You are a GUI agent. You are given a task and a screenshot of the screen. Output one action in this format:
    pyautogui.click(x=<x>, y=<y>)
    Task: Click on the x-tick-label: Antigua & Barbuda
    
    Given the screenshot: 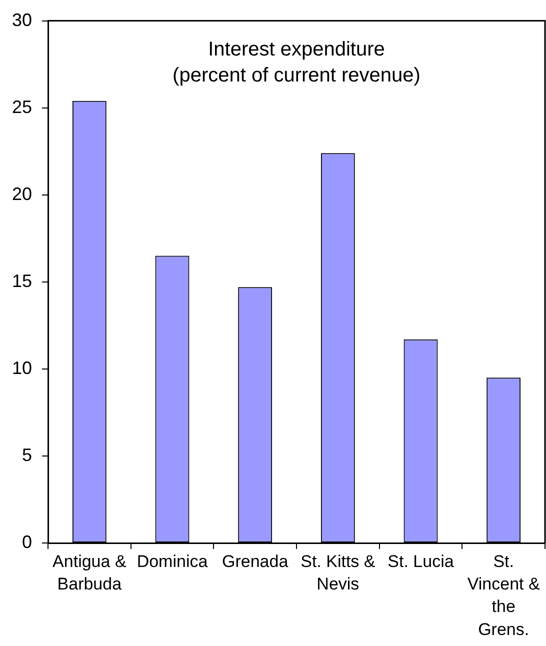 What is the action you would take?
    pyautogui.click(x=89, y=573)
    